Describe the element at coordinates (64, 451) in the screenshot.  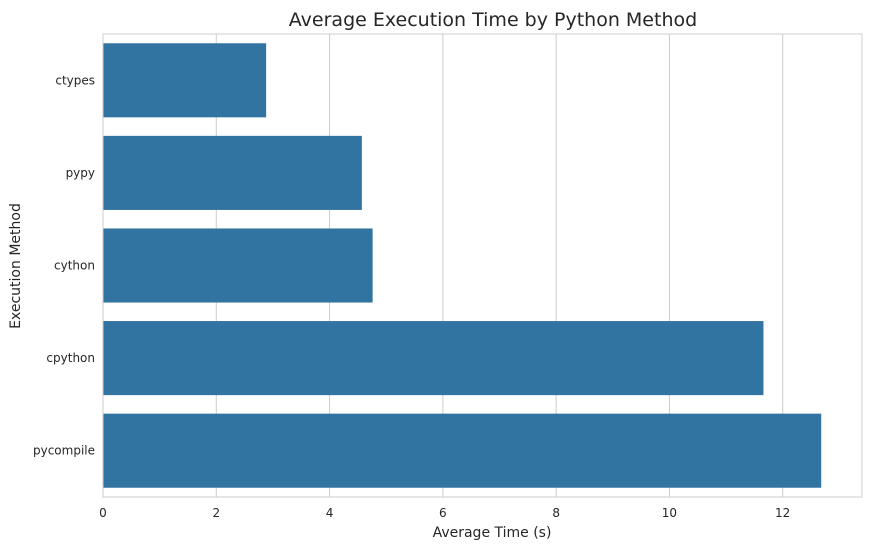
I see `y-tick-label: pycompile` at that location.